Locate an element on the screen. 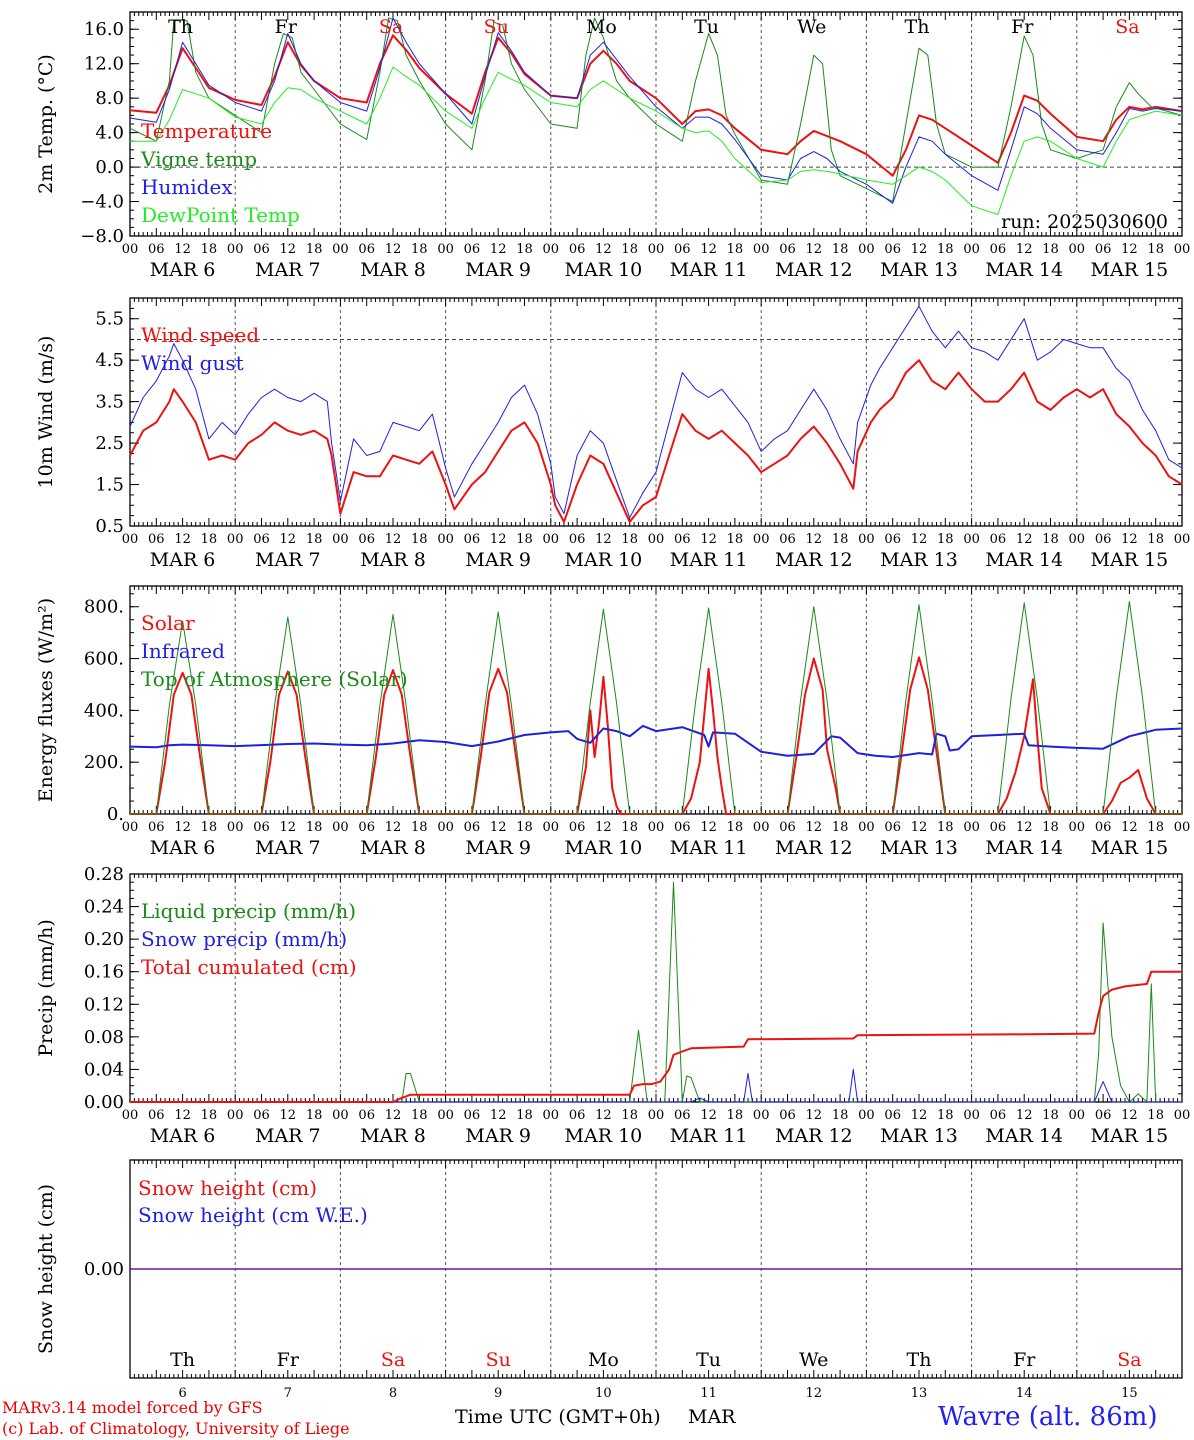 The height and width of the screenshot is (1440, 1194). run-label: run: 2025030600 is located at coordinates (1084, 222).